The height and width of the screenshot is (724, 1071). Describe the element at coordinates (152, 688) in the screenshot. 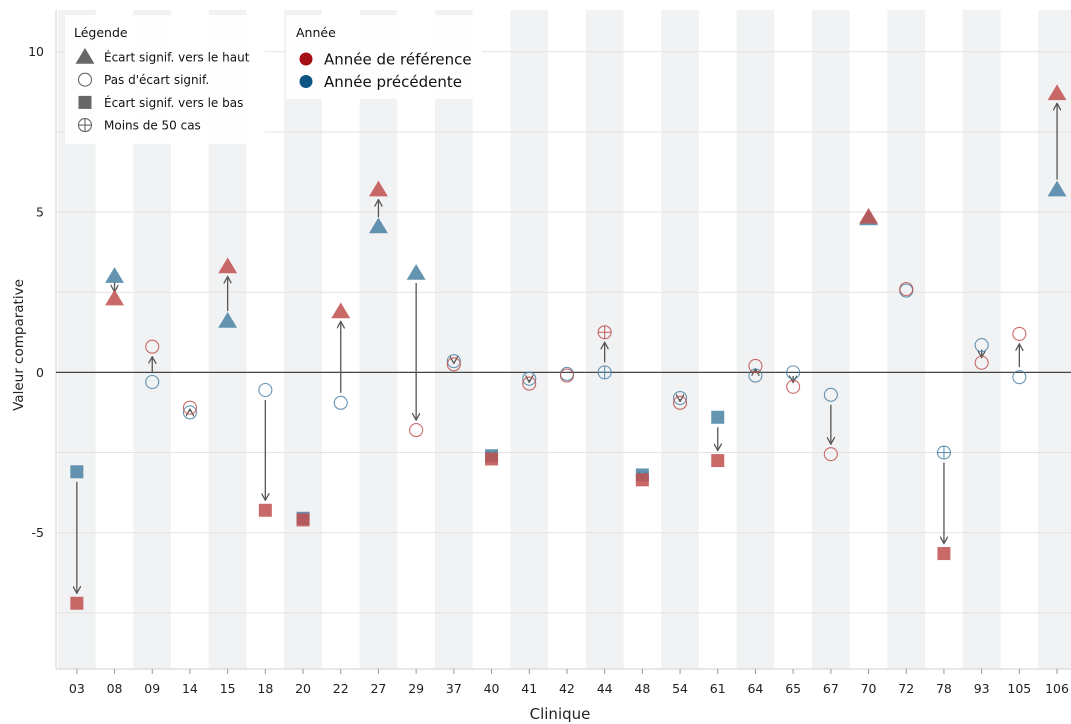

I see `x-tick-label: 09` at that location.